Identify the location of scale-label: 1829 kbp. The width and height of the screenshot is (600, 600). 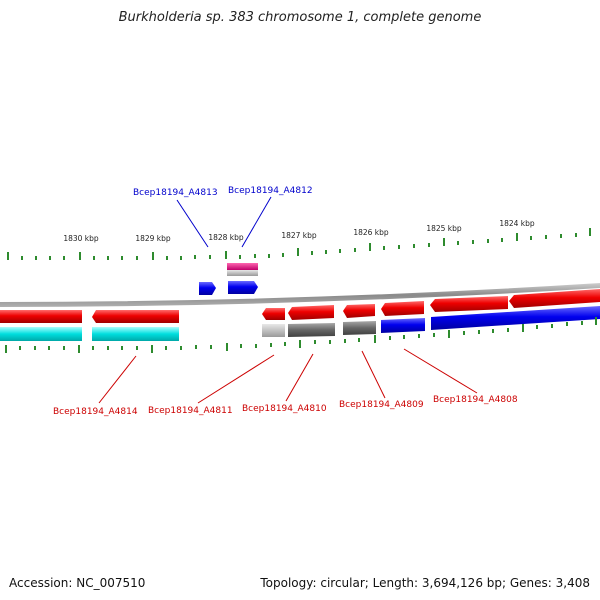
(153, 238).